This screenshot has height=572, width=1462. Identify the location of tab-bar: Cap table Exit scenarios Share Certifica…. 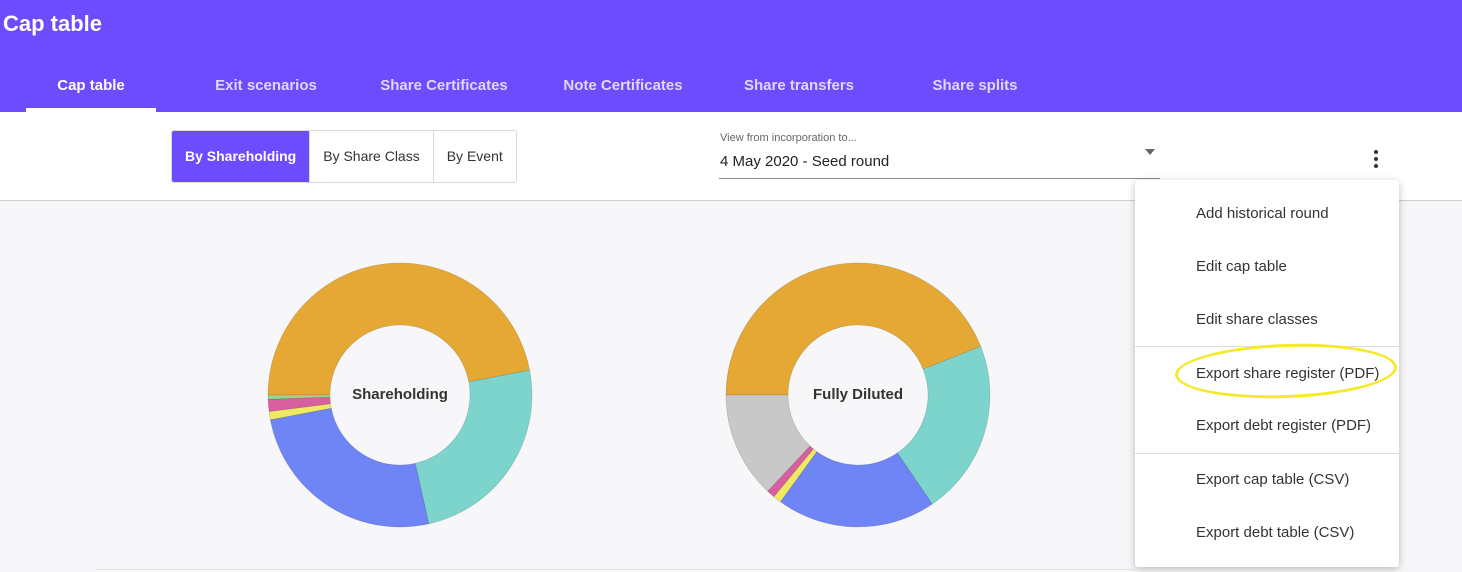
(550, 86).